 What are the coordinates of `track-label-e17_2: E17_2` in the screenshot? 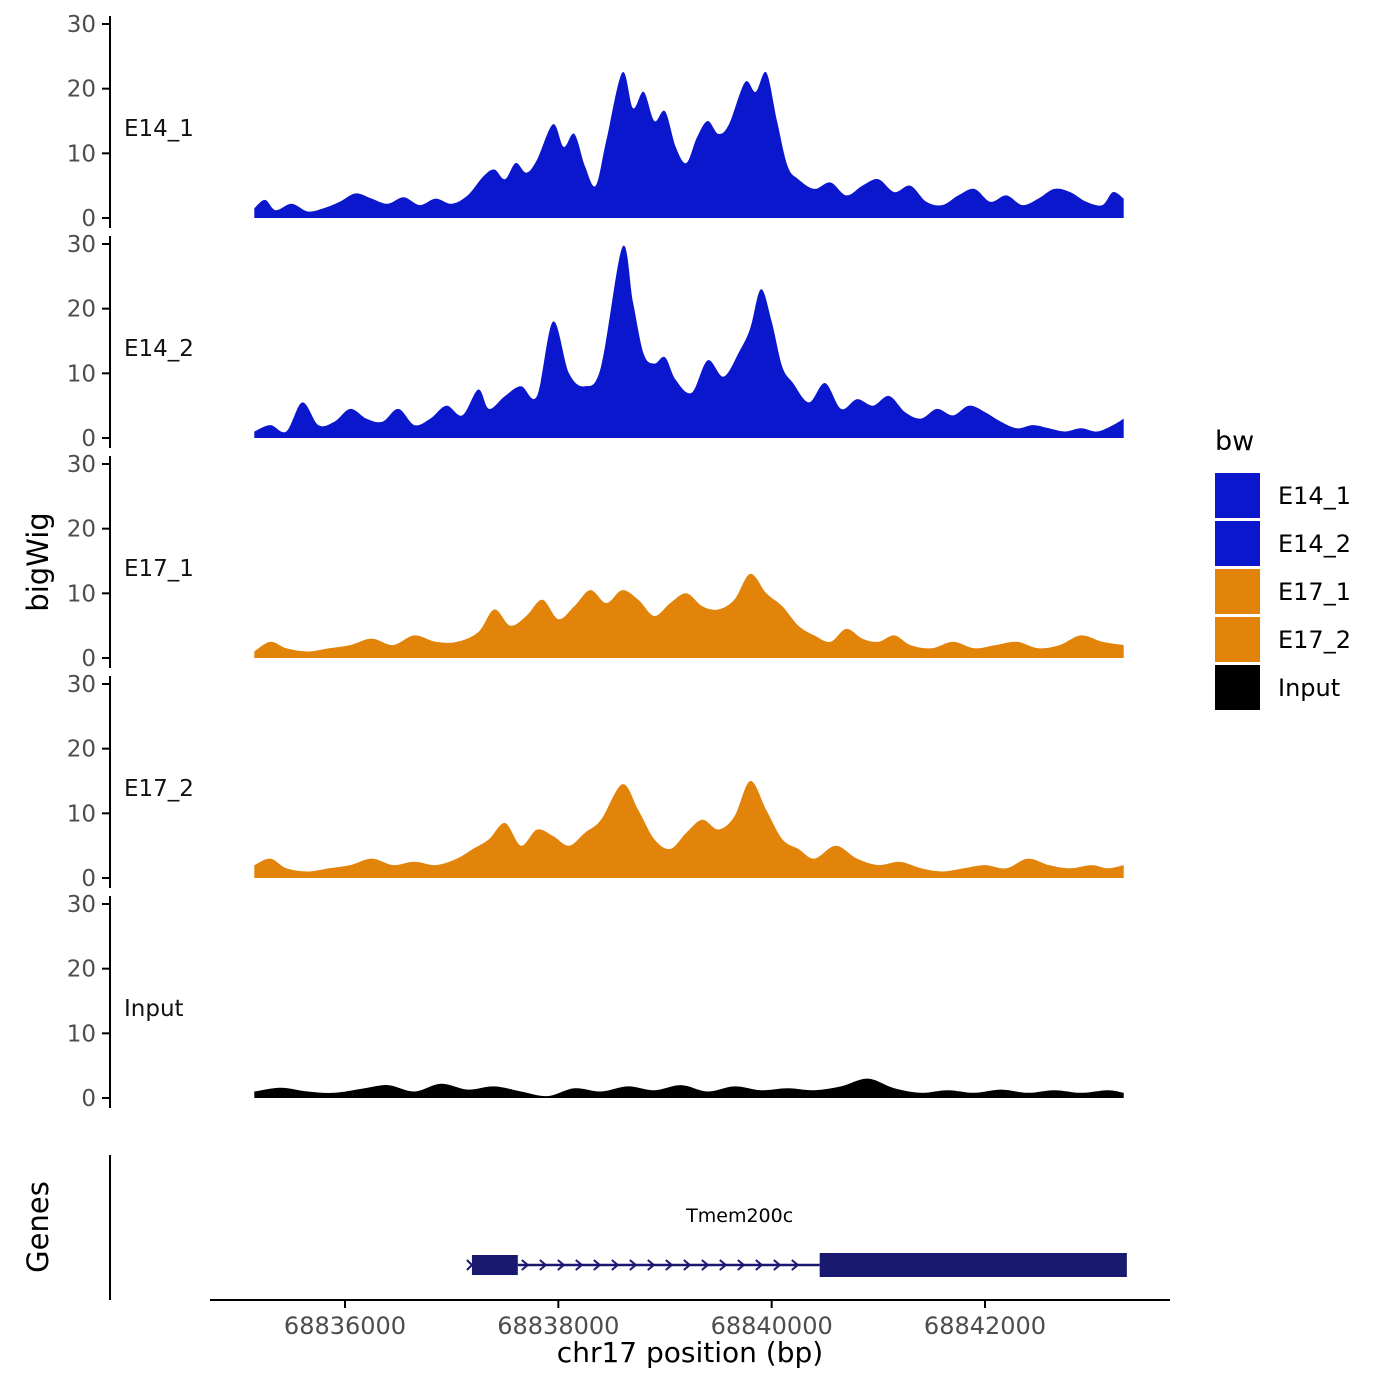 It's located at (159, 789).